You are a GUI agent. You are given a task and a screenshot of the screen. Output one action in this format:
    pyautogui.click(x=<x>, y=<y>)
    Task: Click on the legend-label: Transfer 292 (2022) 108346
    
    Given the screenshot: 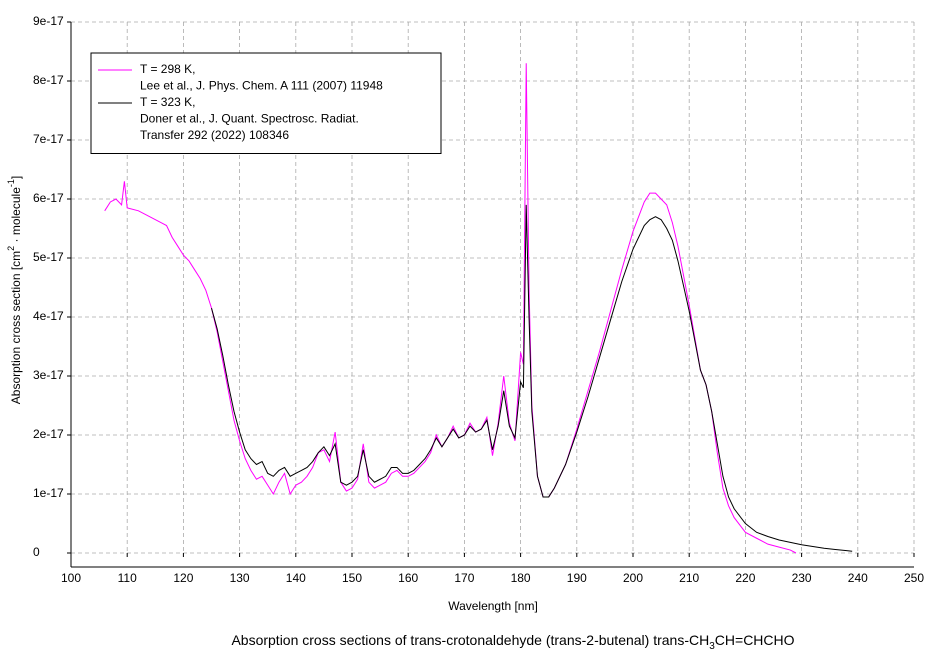 What is the action you would take?
    pyautogui.click(x=214, y=135)
    